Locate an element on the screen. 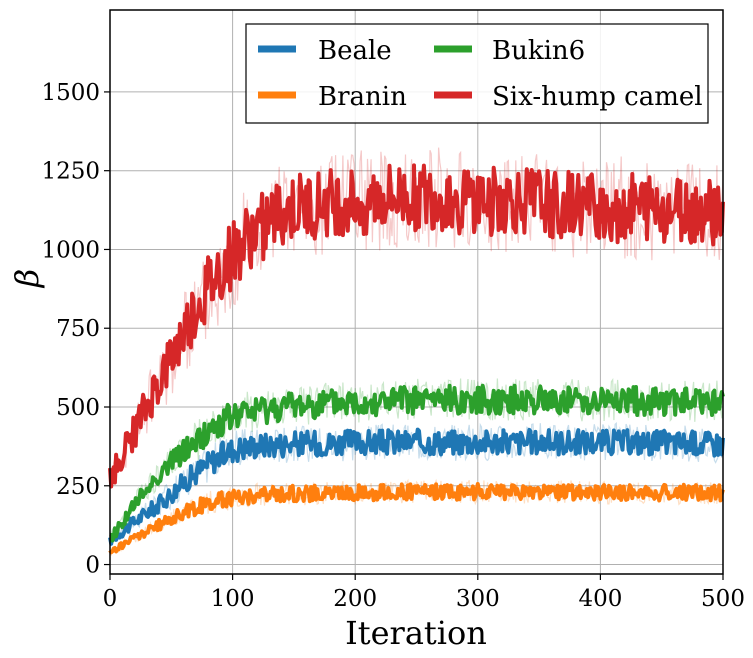 This screenshot has width=753, height=658. legend: Beale Branin Bukin6 Six-hump camel is located at coordinates (477, 73).